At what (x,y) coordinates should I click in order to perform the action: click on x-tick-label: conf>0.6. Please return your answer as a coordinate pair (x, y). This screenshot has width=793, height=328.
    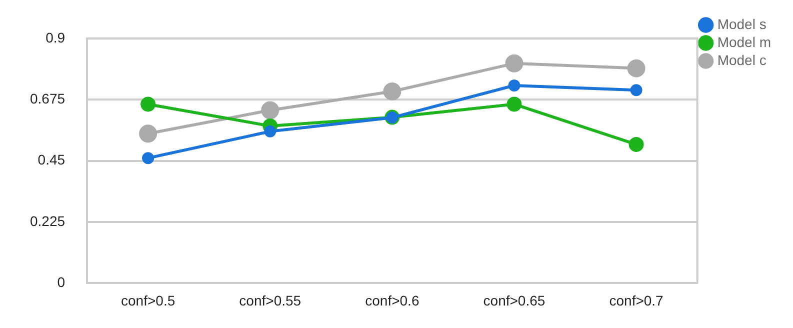
    Looking at the image, I should click on (392, 300).